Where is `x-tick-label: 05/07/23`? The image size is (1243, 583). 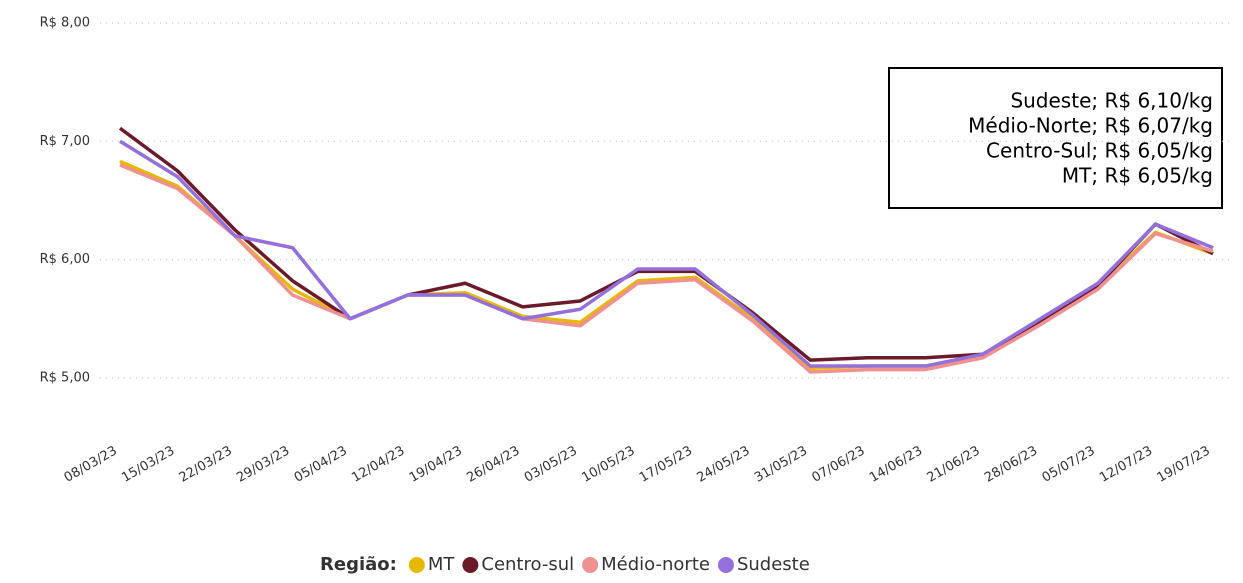 x-tick-label: 05/07/23 is located at coordinates (1069, 465).